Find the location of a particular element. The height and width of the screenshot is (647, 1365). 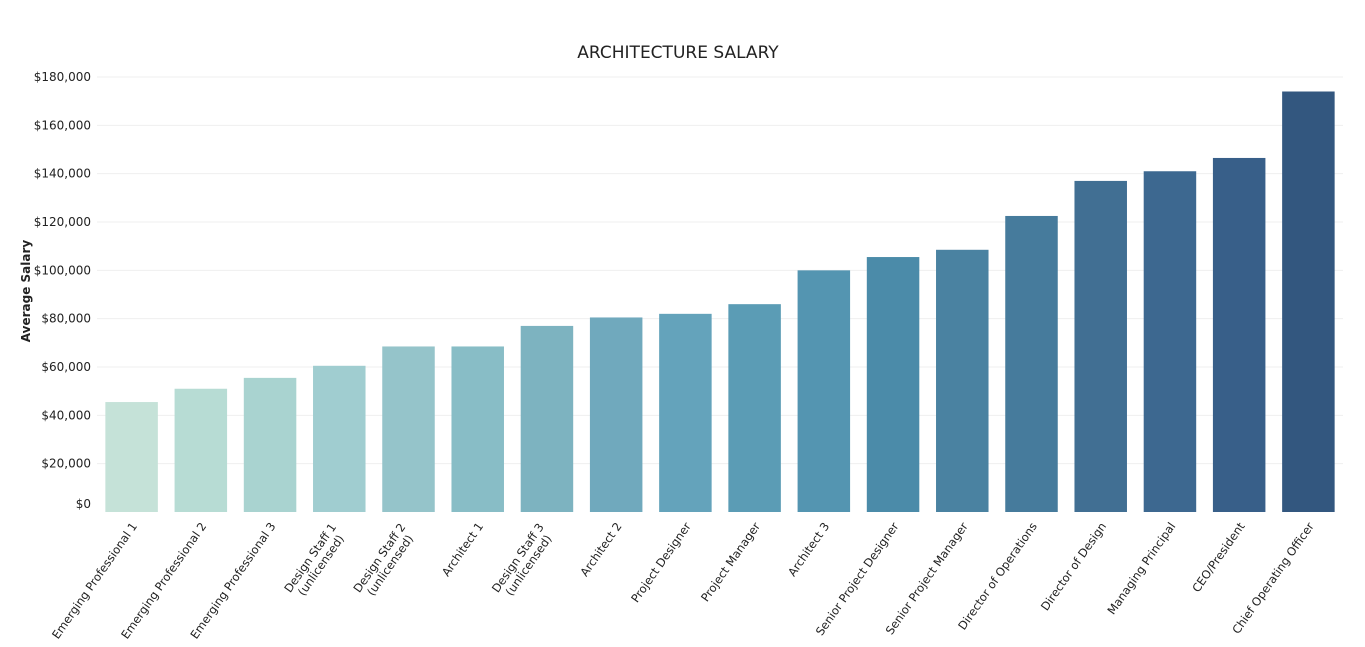

x-tick-label-text: CEO/President is located at coordinates (1218, 556).